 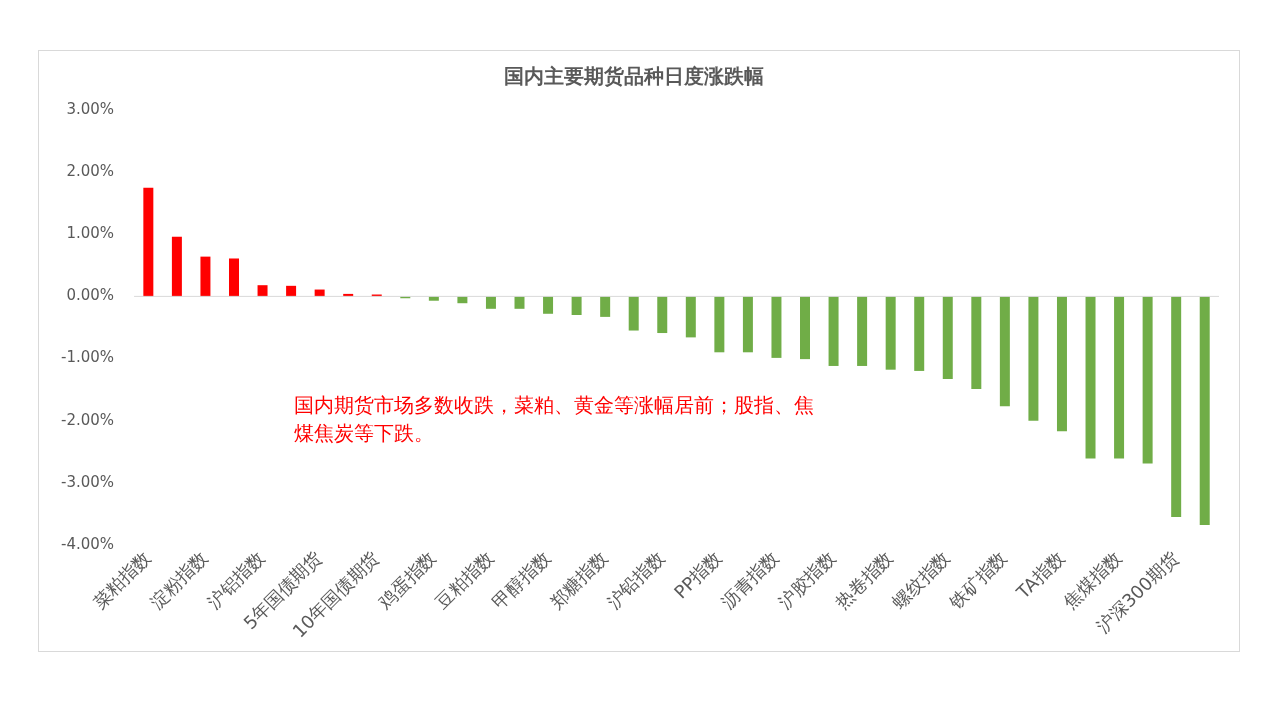 I want to click on y-tick-label: 1.00%, so click(x=90, y=233).